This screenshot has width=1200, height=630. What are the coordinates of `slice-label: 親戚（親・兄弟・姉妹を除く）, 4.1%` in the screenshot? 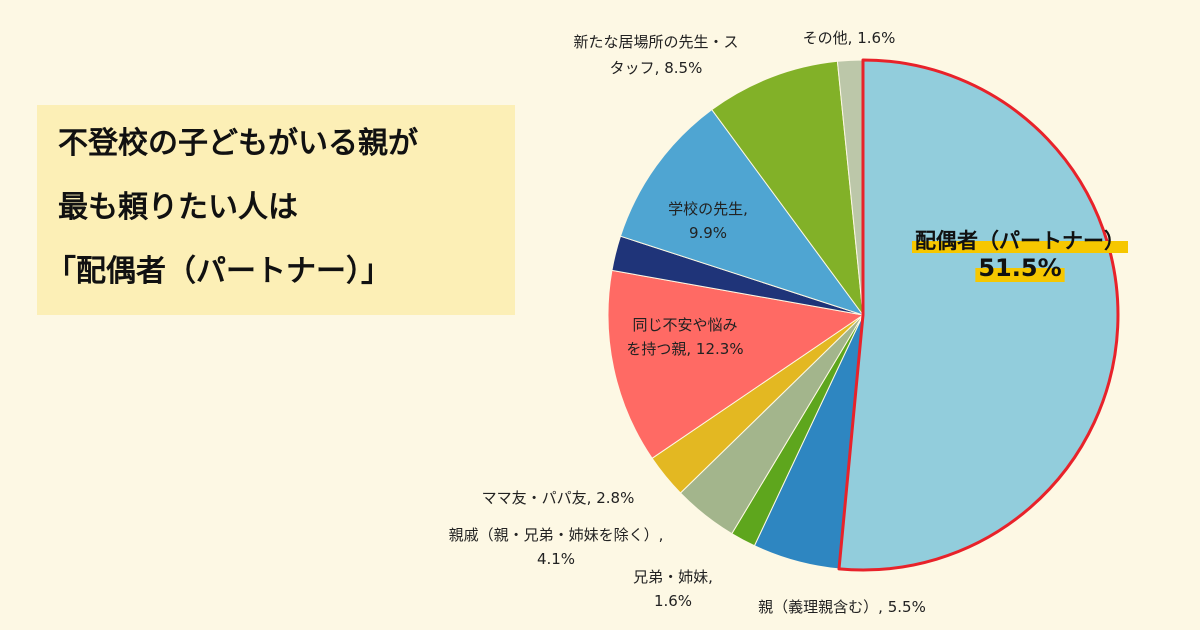 It's located at (556, 547).